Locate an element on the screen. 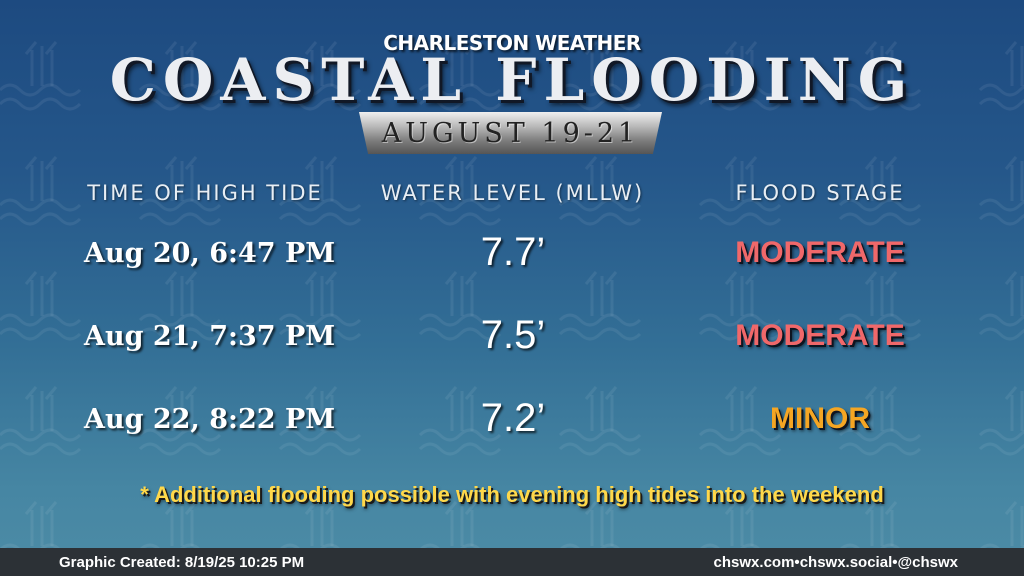 Image resolution: width=1024 pixels, height=576 pixels. column-header-time: TIME OF HIGH TIDE is located at coordinates (205, 193).